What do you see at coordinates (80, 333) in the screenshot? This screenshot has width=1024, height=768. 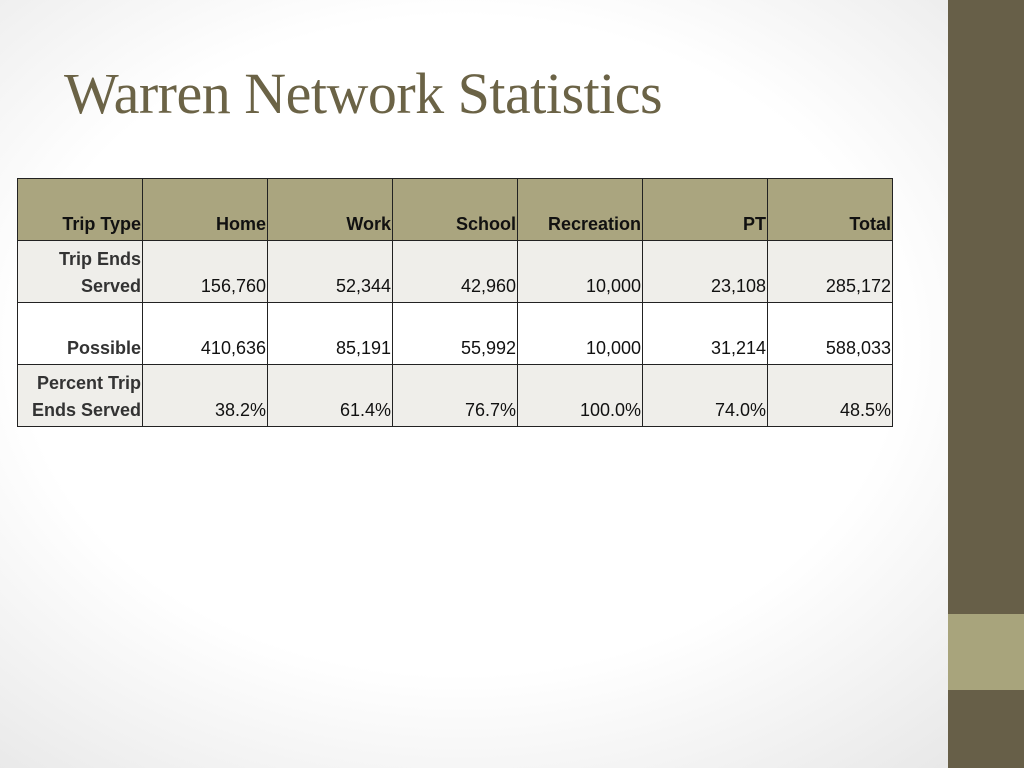 I see `row-label: Possible` at bounding box center [80, 333].